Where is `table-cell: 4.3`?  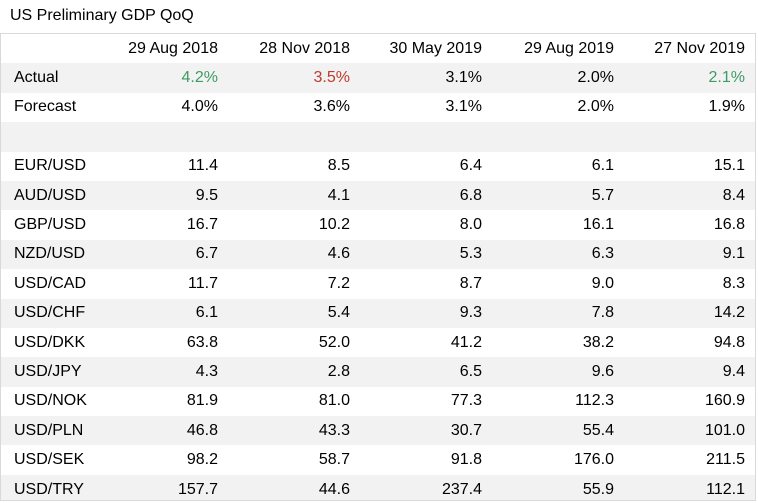 table-cell: 4.3 is located at coordinates (206, 371).